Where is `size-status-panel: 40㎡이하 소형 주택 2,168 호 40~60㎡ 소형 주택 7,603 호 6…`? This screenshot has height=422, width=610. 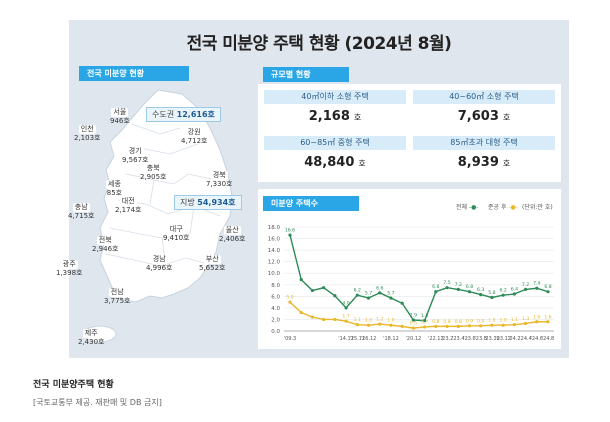
size-status-panel: 40㎡이하 소형 주택 2,168 호 40~60㎡ 소형 주택 7,603 호 6… is located at coordinates (409, 133).